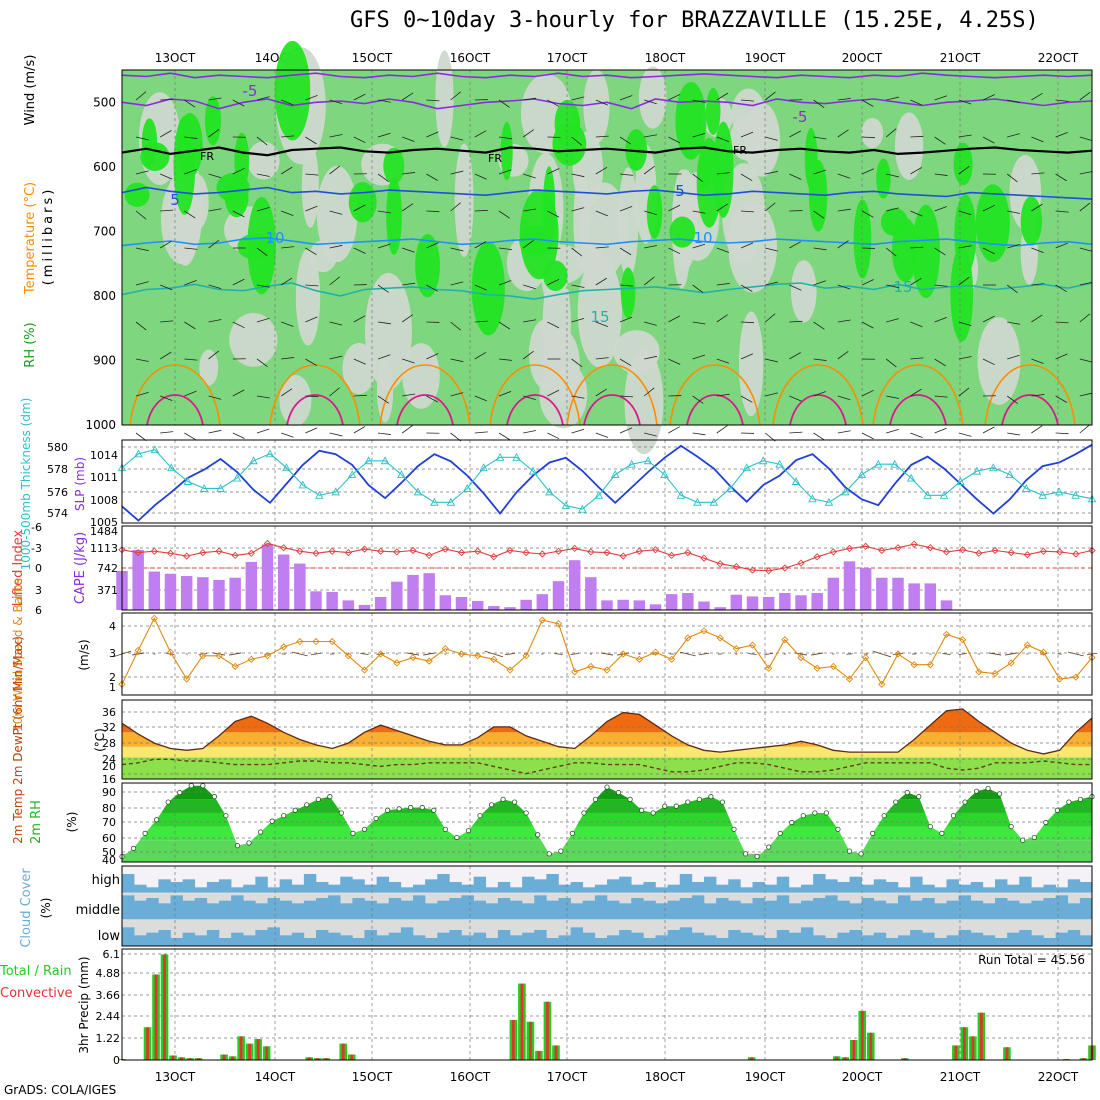  Describe the element at coordinates (599, 311) in the screenshot. I see `rh-patch-low` at that location.